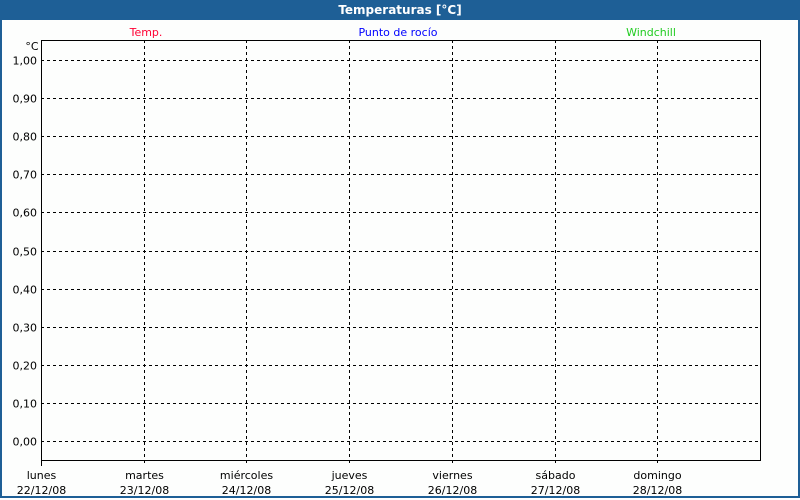 Image resolution: width=800 pixels, height=500 pixels. I want to click on y-tick-label: 0,60, so click(25, 213).